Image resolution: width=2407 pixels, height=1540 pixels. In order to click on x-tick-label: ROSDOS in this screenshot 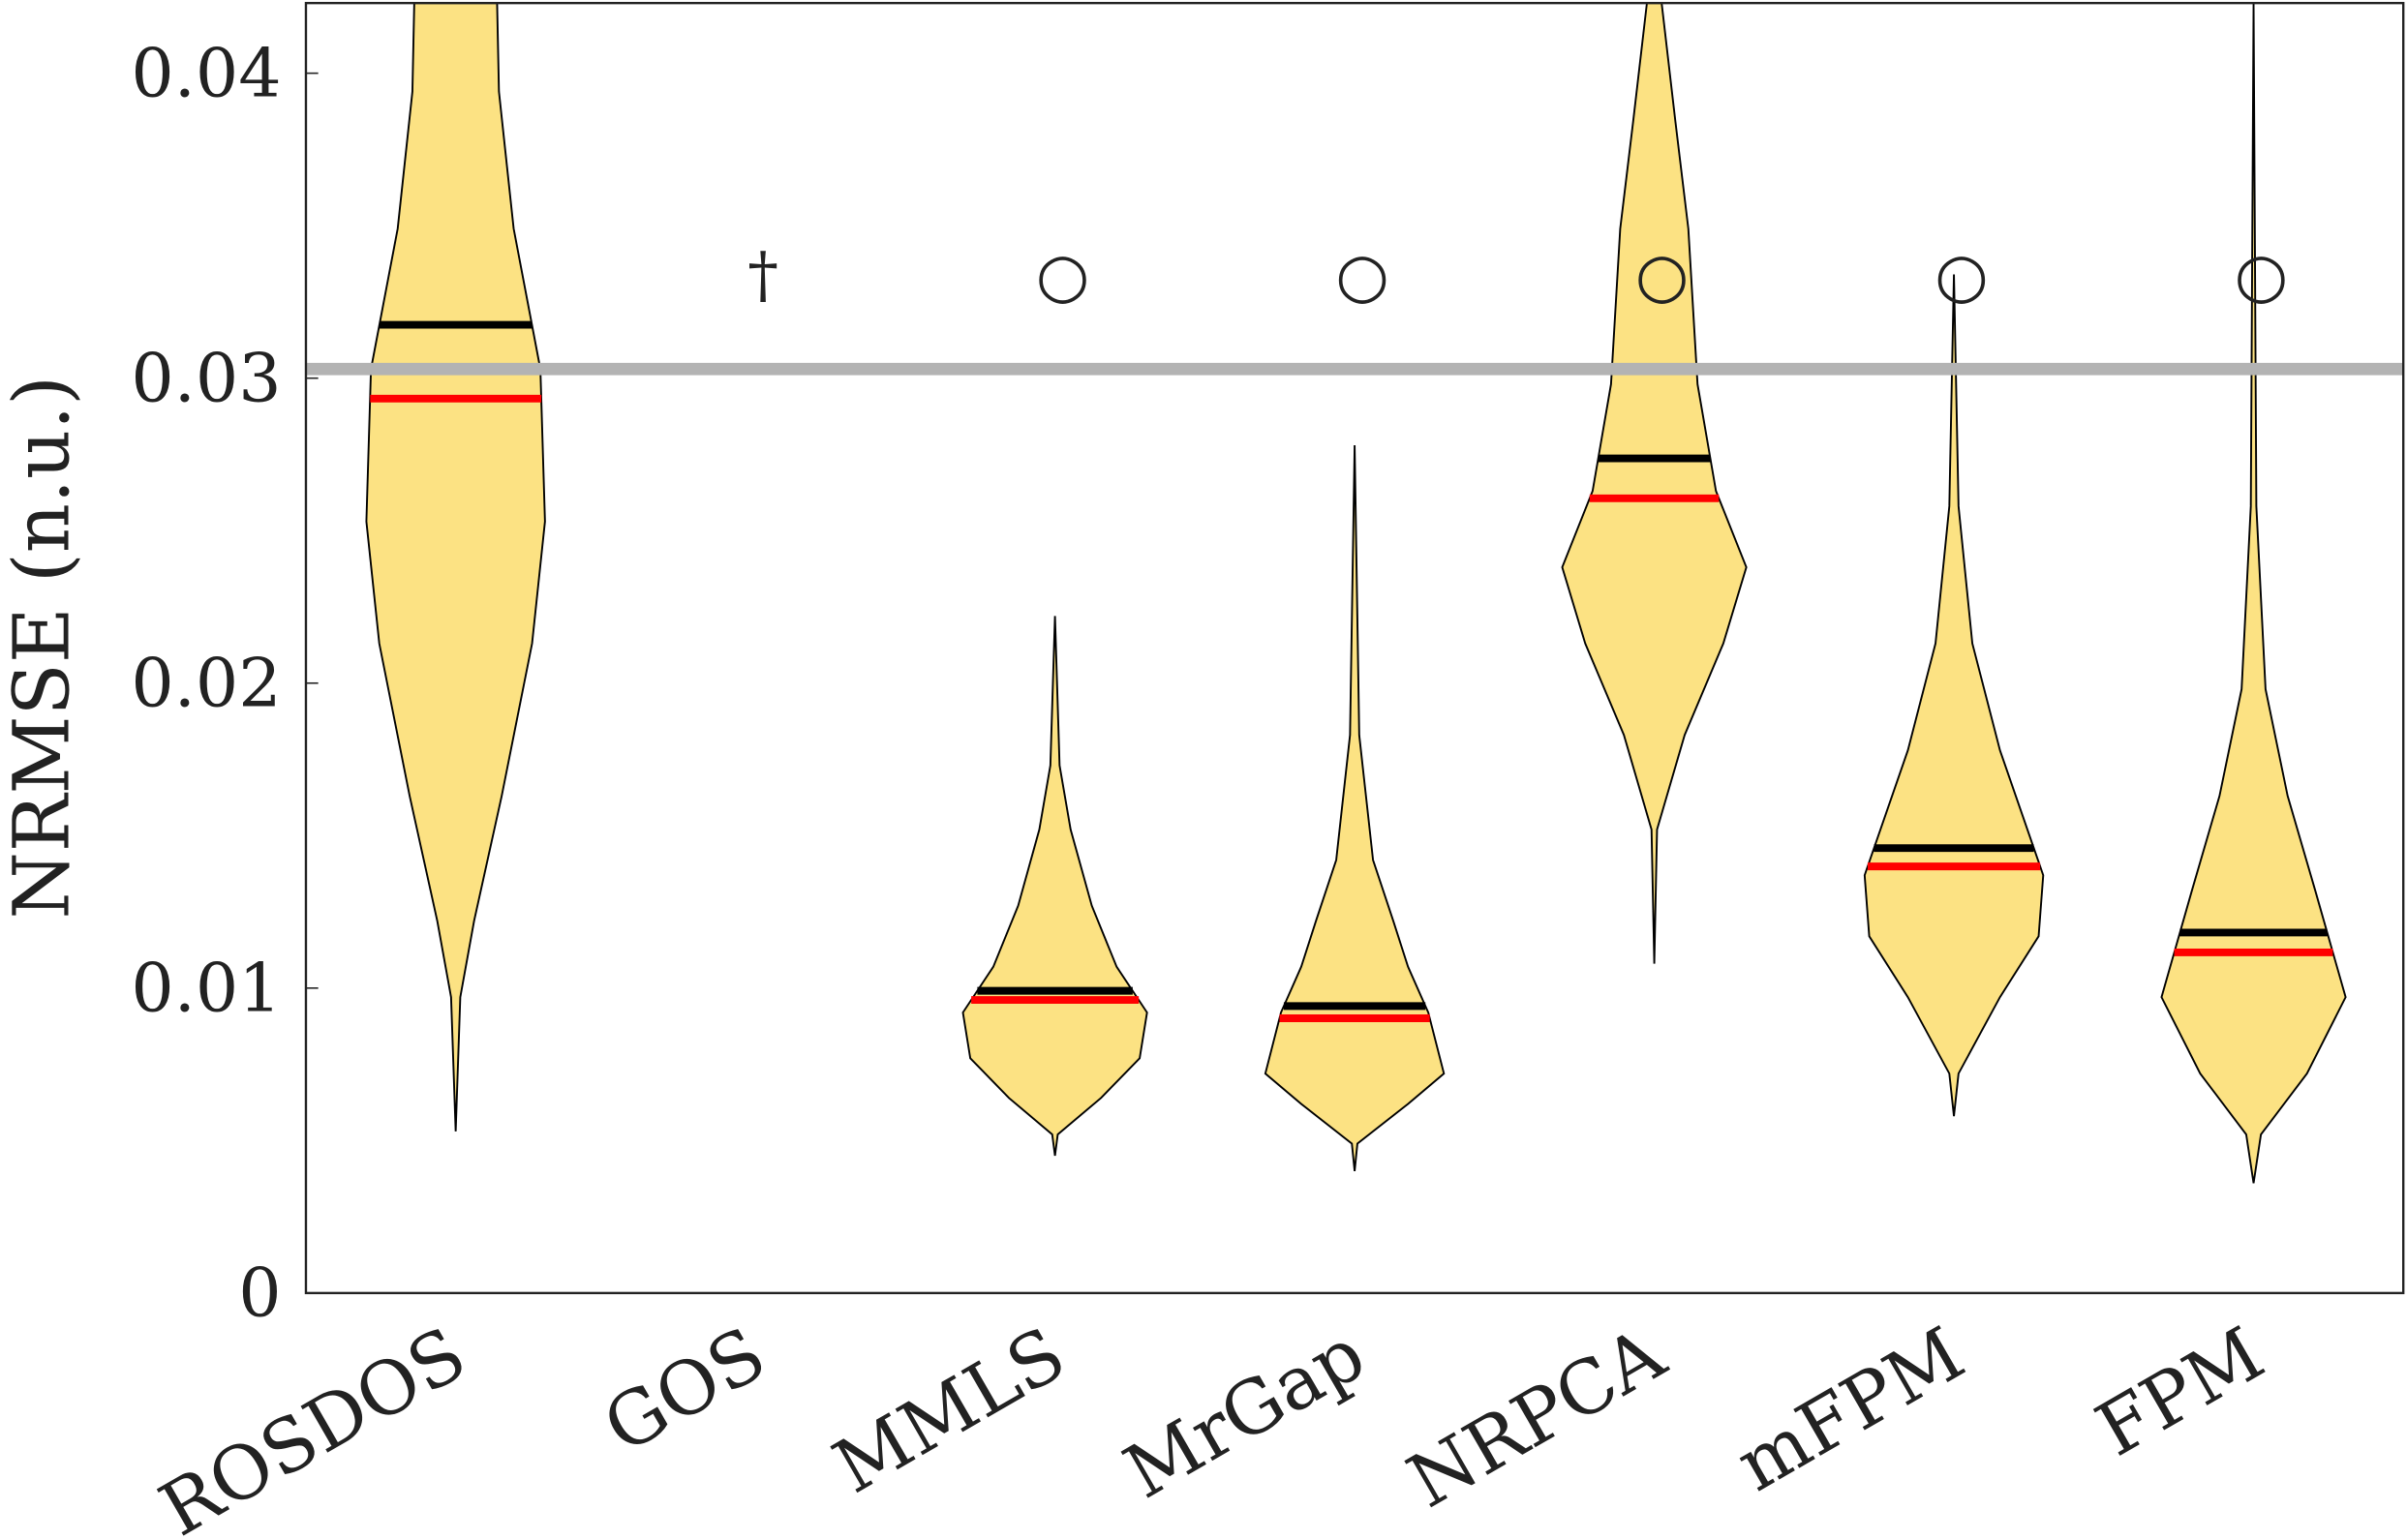, I will do `click(312, 1425)`.